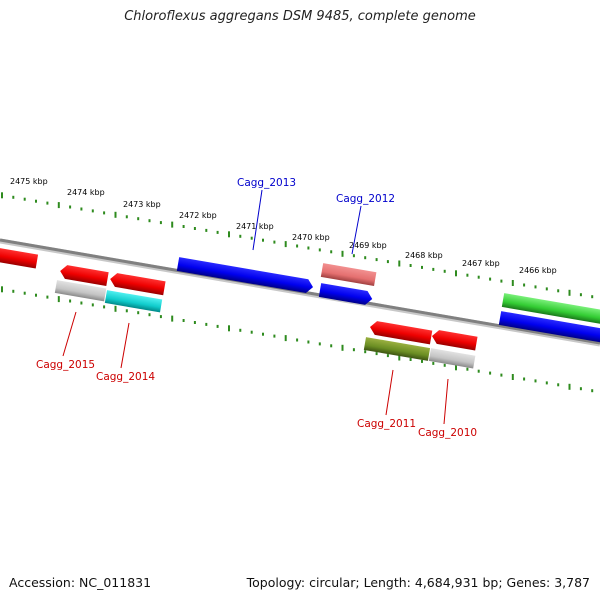 The image size is (600, 600). Describe the element at coordinates (84, 275) in the screenshot. I see `gene-feature-cagg-2015-fwd` at that location.